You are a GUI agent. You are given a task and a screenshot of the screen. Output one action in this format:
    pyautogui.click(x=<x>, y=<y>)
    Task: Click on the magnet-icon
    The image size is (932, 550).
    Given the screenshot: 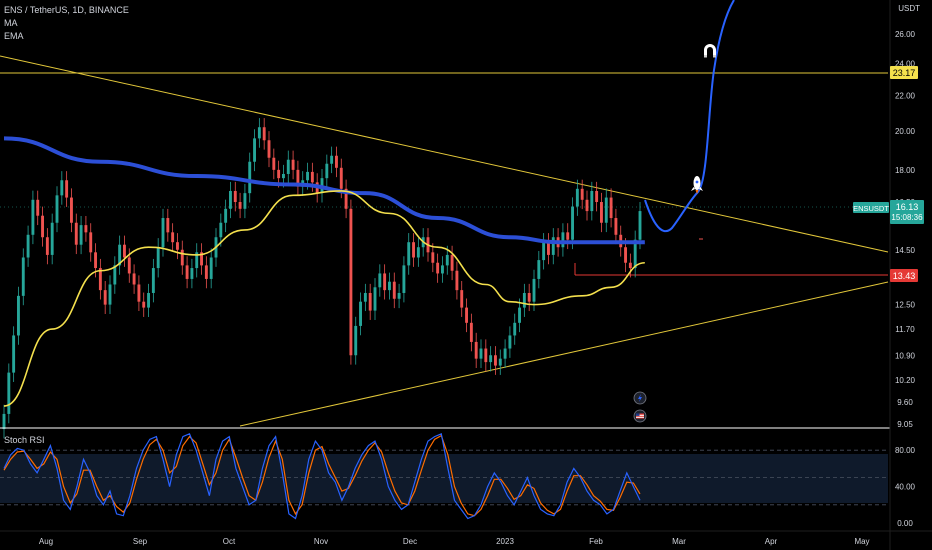 What is the action you would take?
    pyautogui.click(x=710, y=51)
    